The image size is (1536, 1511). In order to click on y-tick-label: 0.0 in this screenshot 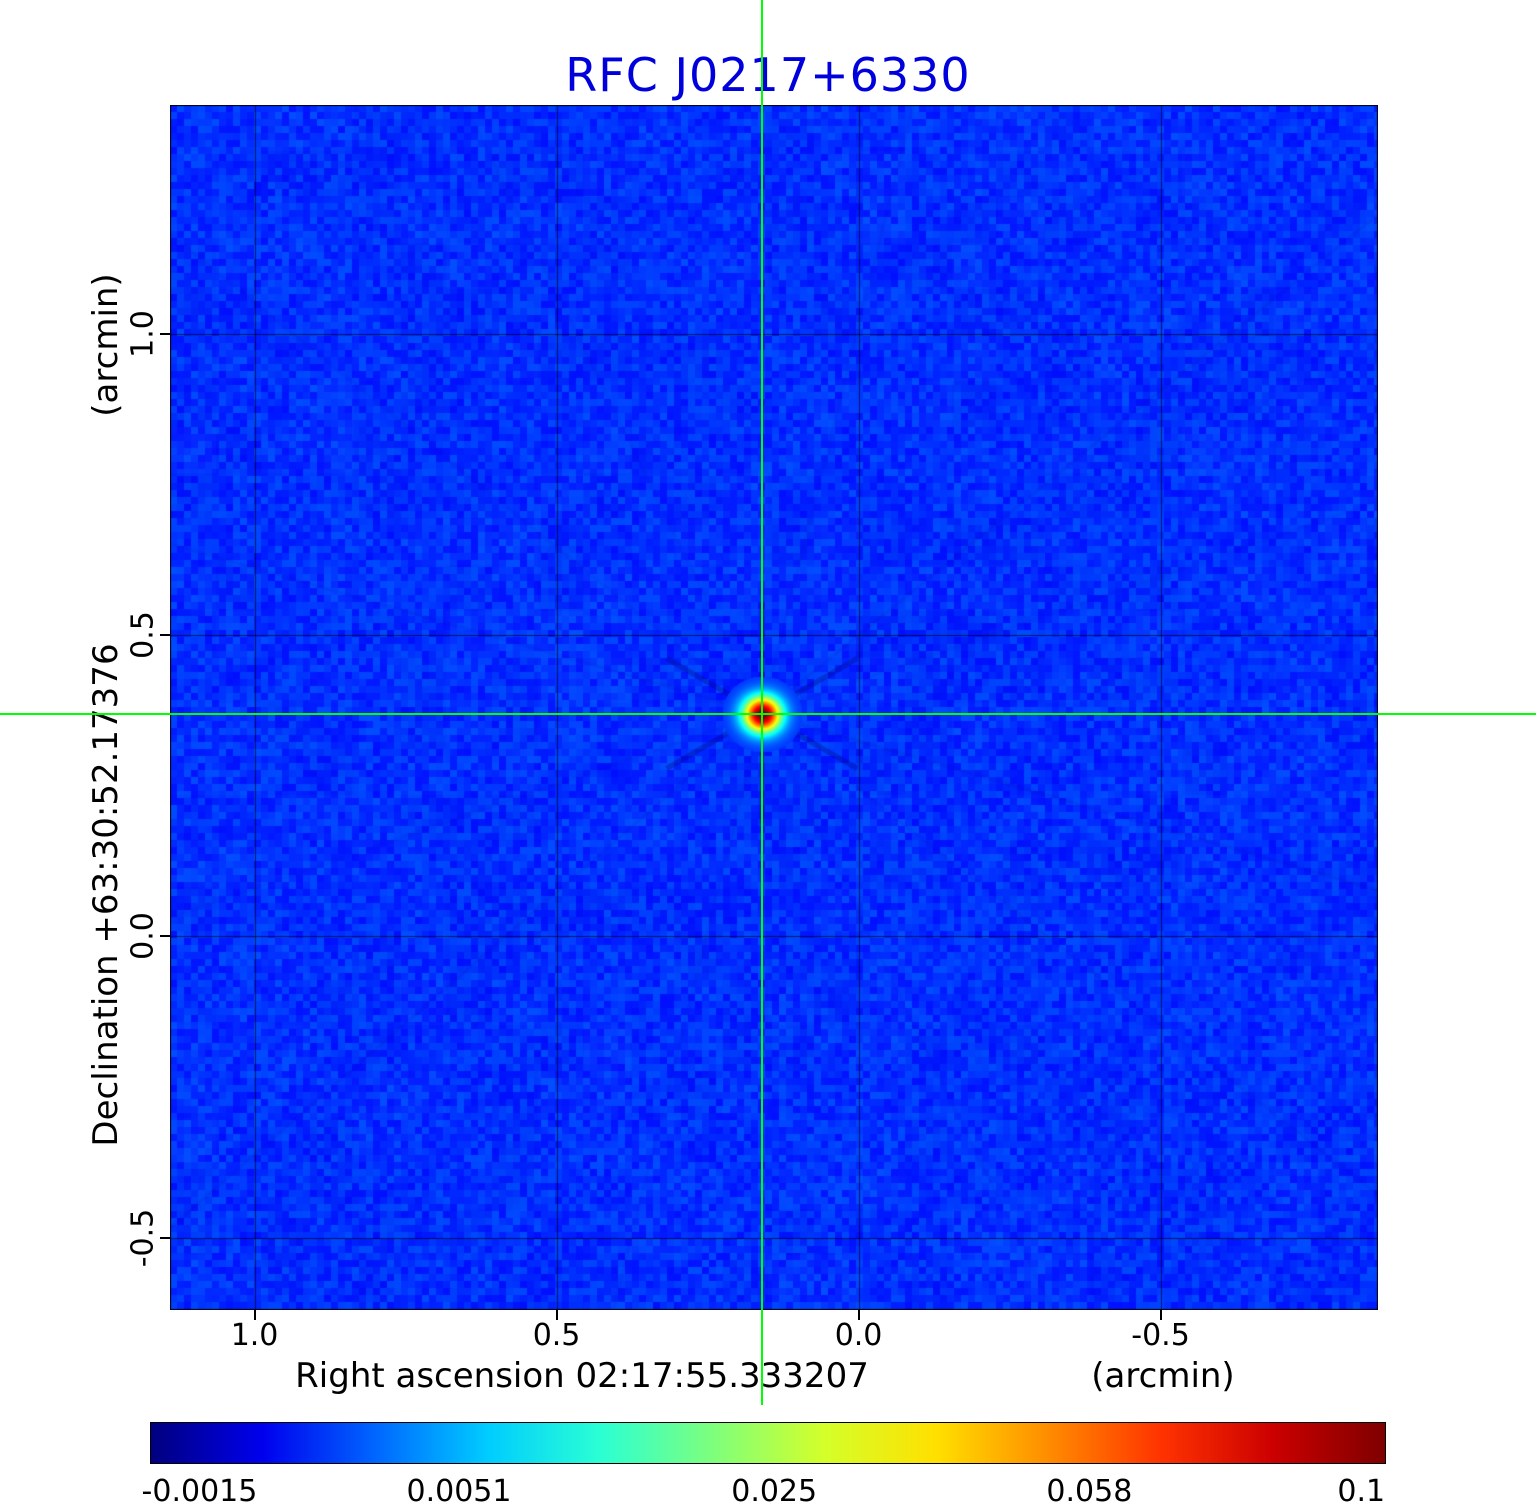, I will do `click(143, 936)`.